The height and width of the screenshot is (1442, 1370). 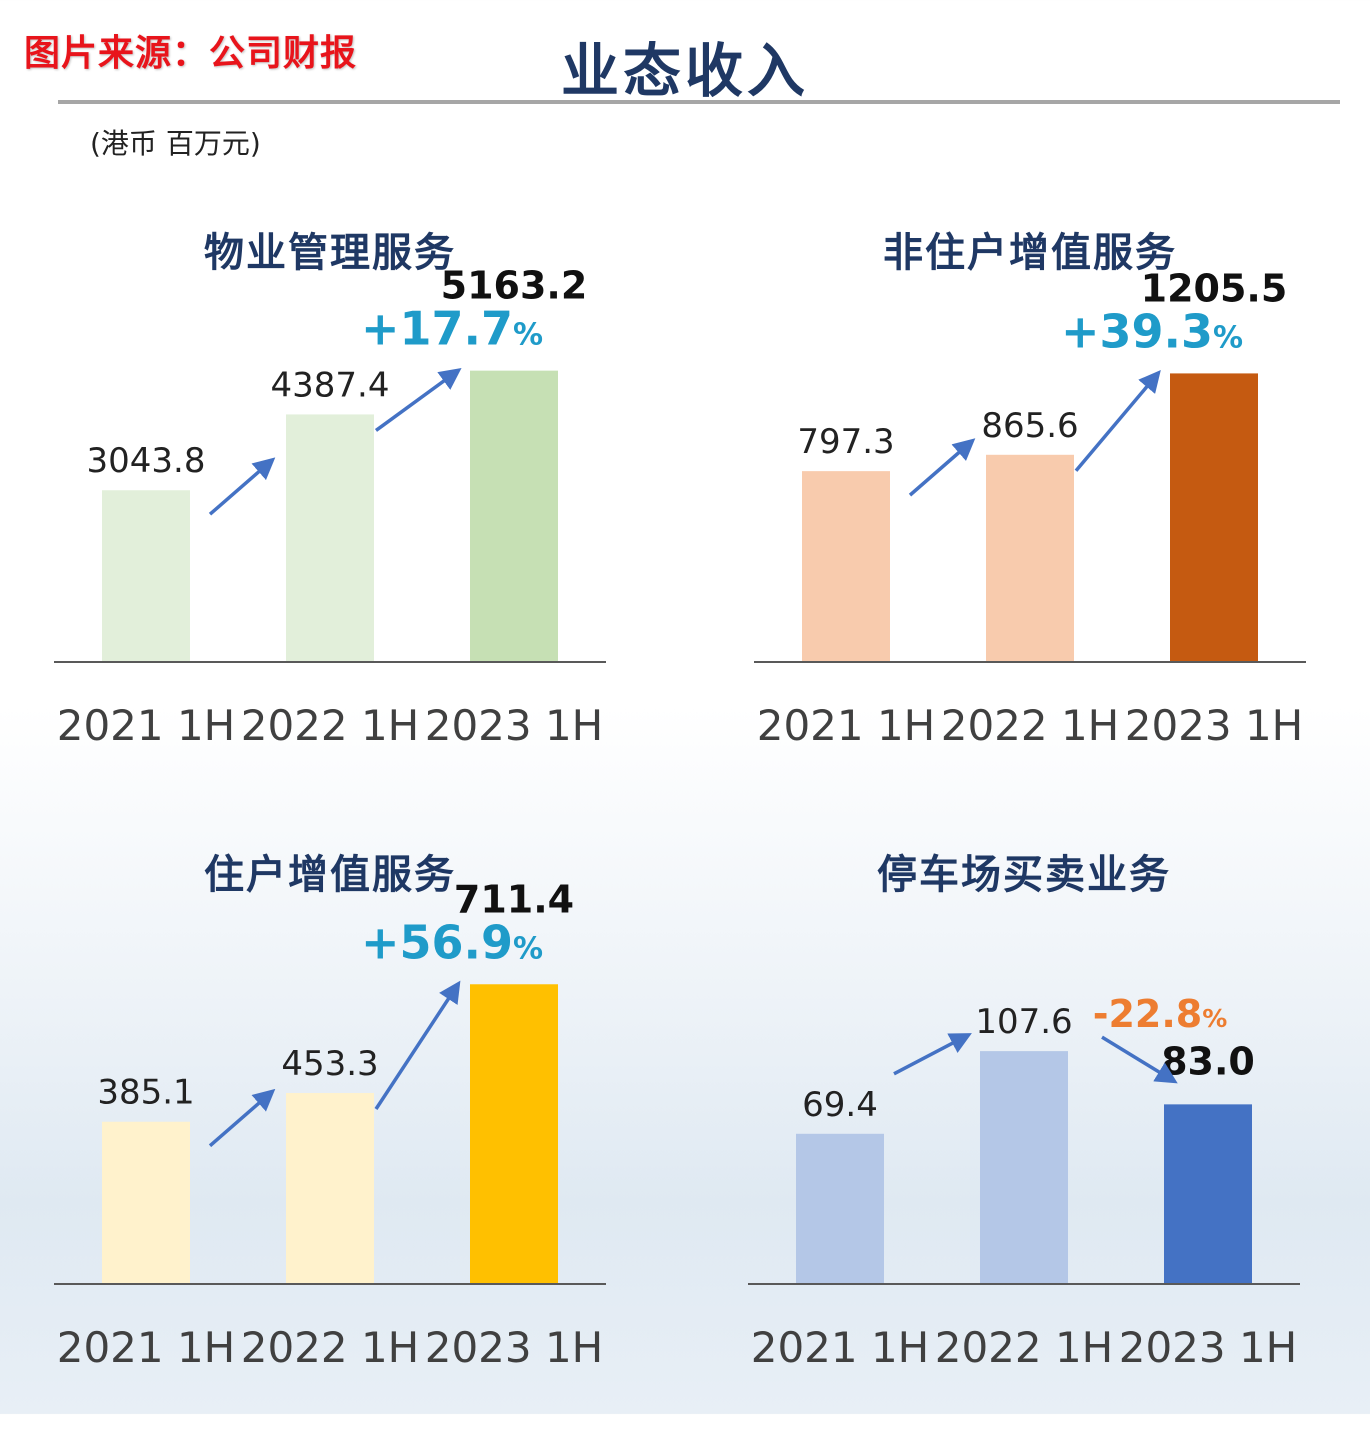 What do you see at coordinates (329, 1064) in the screenshot?
I see `data-label: 453.3` at bounding box center [329, 1064].